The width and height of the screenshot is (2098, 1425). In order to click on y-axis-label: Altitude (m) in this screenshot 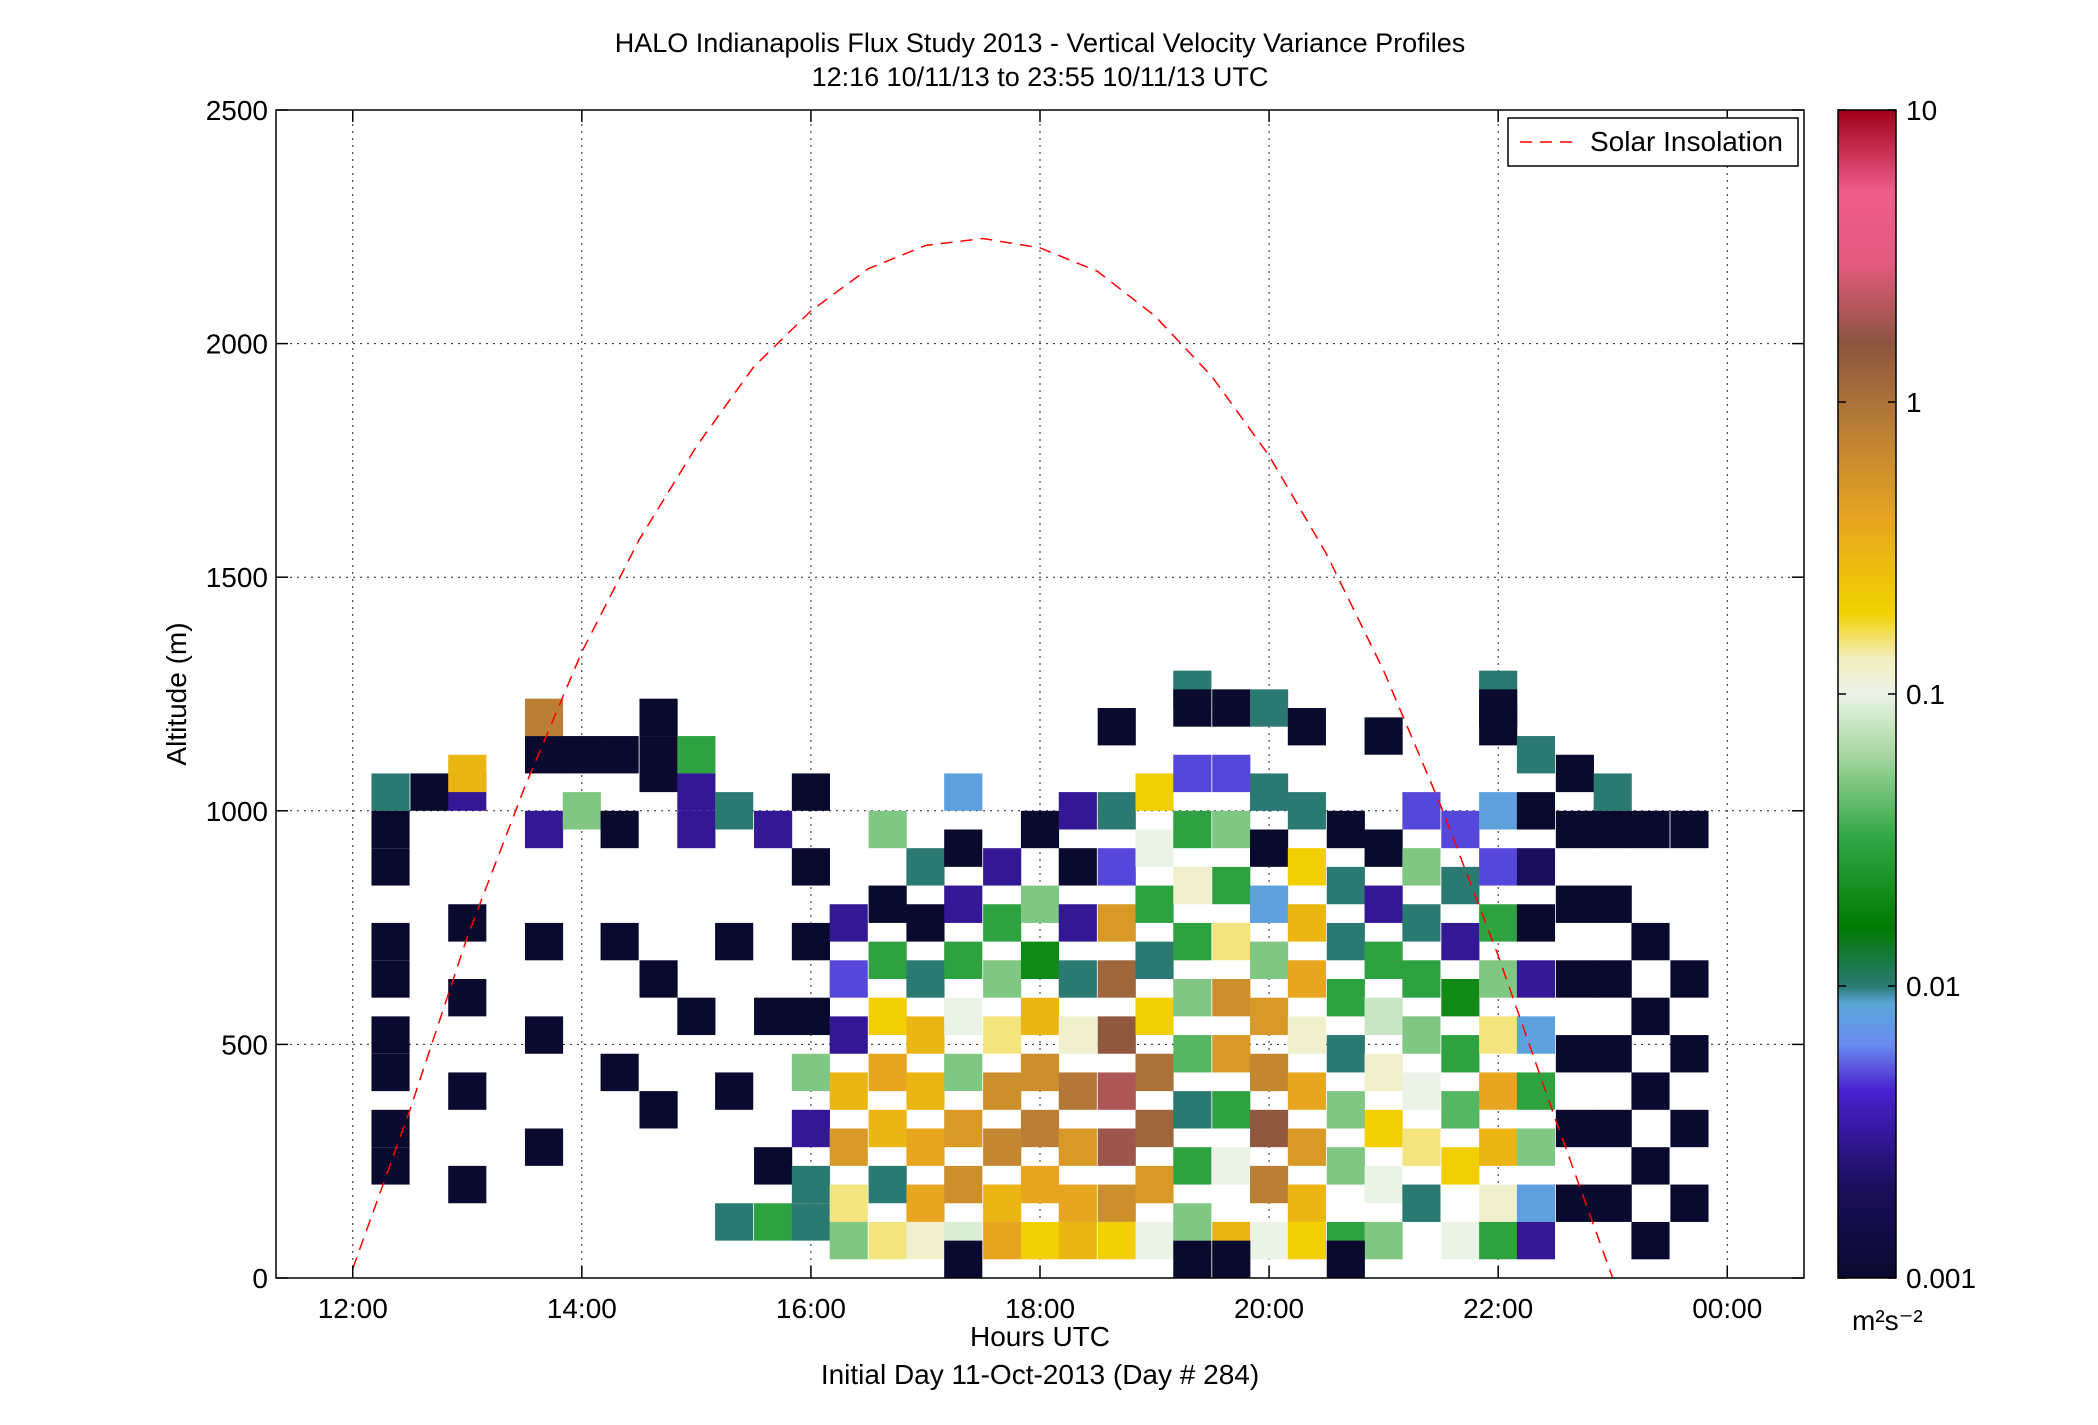, I will do `click(176, 693)`.